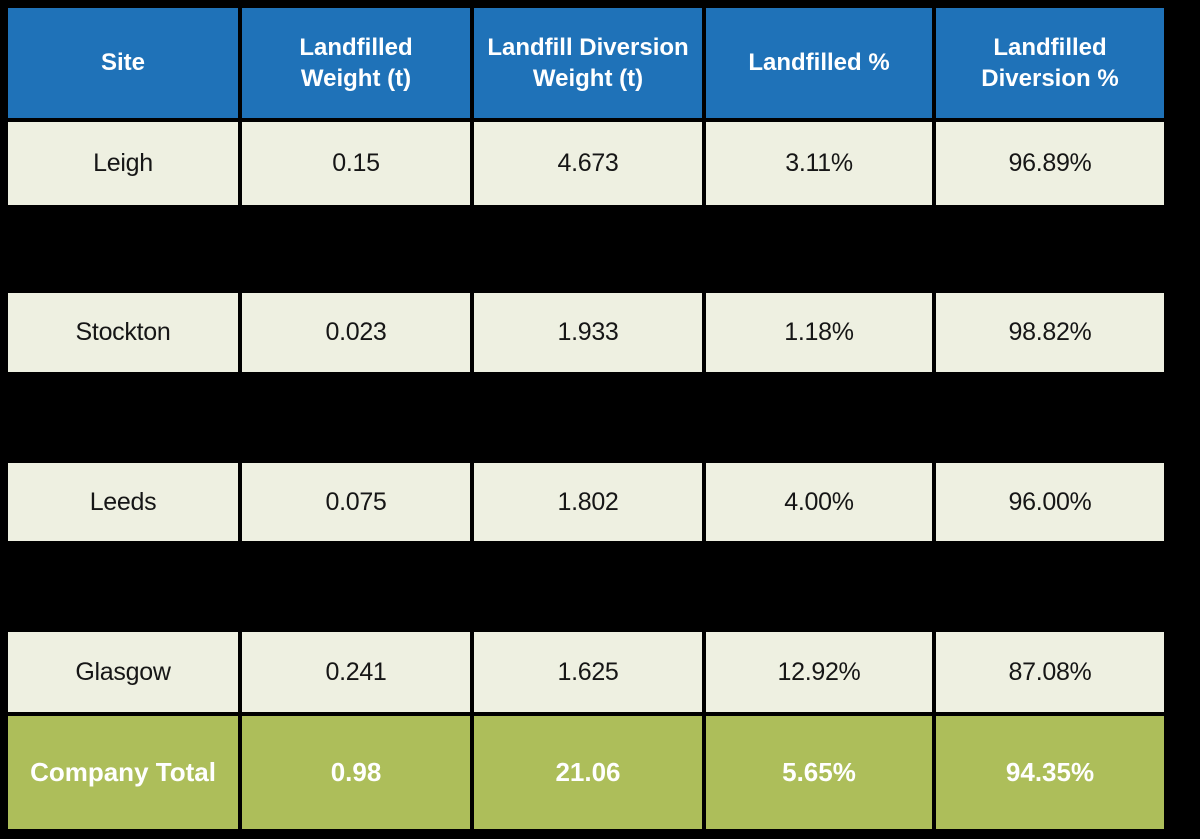  What do you see at coordinates (1050, 502) in the screenshot?
I see `diversion-pct-cell: 96.00%` at bounding box center [1050, 502].